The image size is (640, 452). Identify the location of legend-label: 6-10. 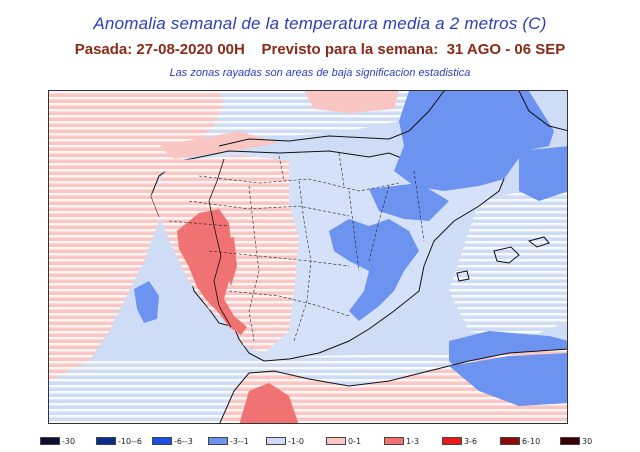
(531, 441).